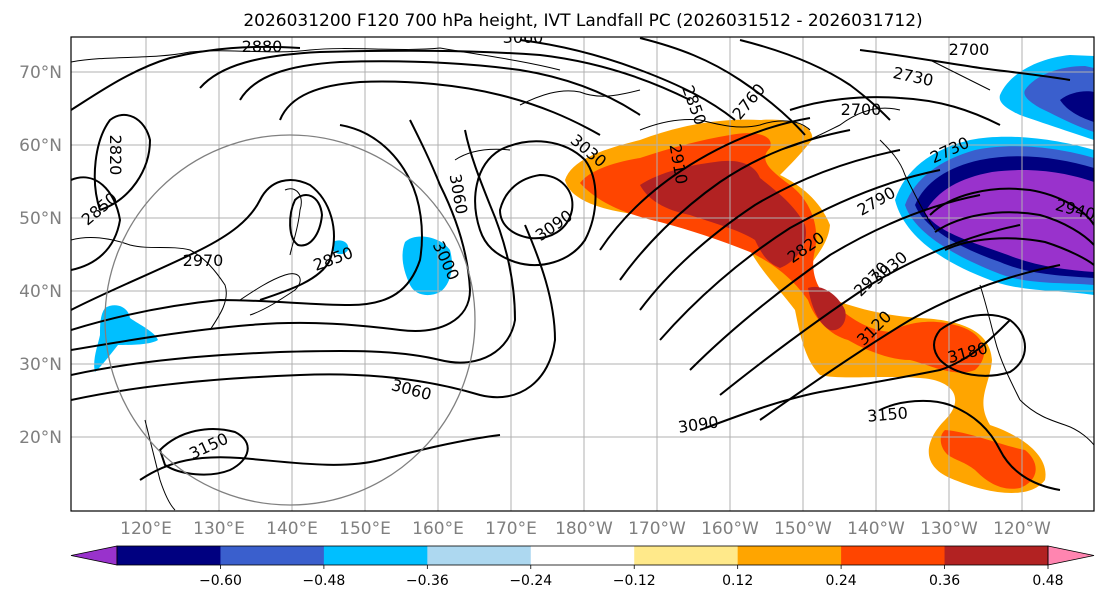 The image size is (1105, 604). What do you see at coordinates (323, 581) in the screenshot?
I see `colorbar-tick-label: −0.48` at bounding box center [323, 581].